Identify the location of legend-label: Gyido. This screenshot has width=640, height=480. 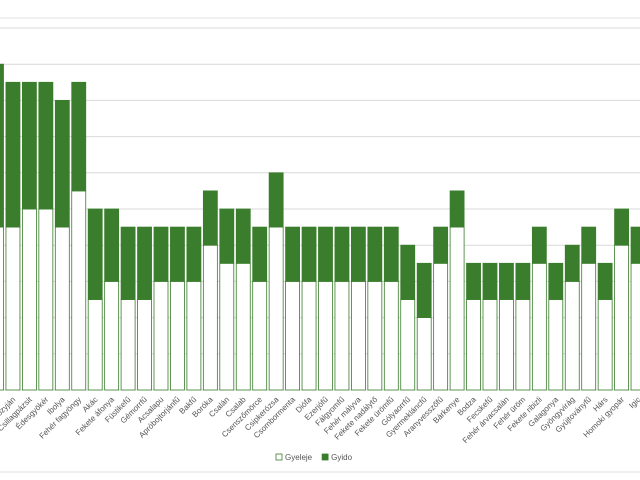
(341, 457).